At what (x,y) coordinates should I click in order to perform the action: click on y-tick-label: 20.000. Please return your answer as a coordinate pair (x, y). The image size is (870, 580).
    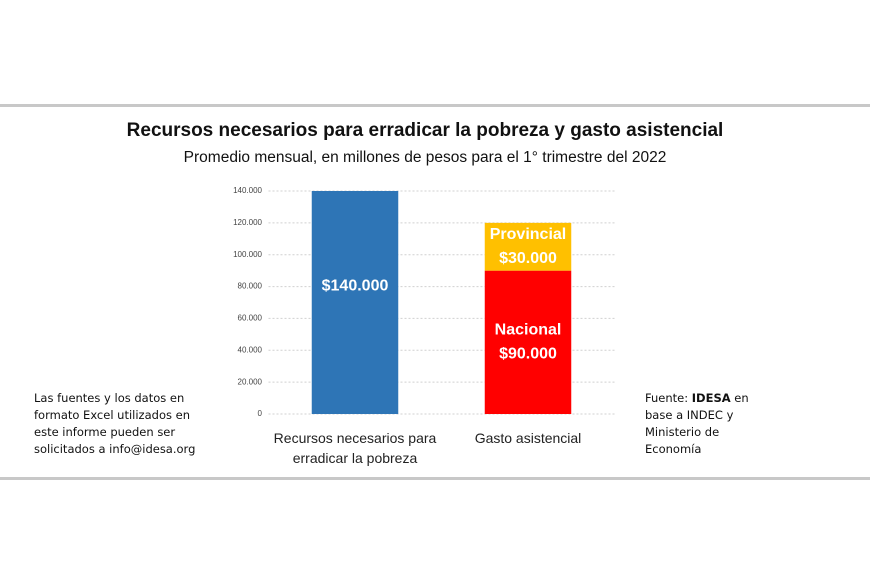
    Looking at the image, I should click on (250, 381).